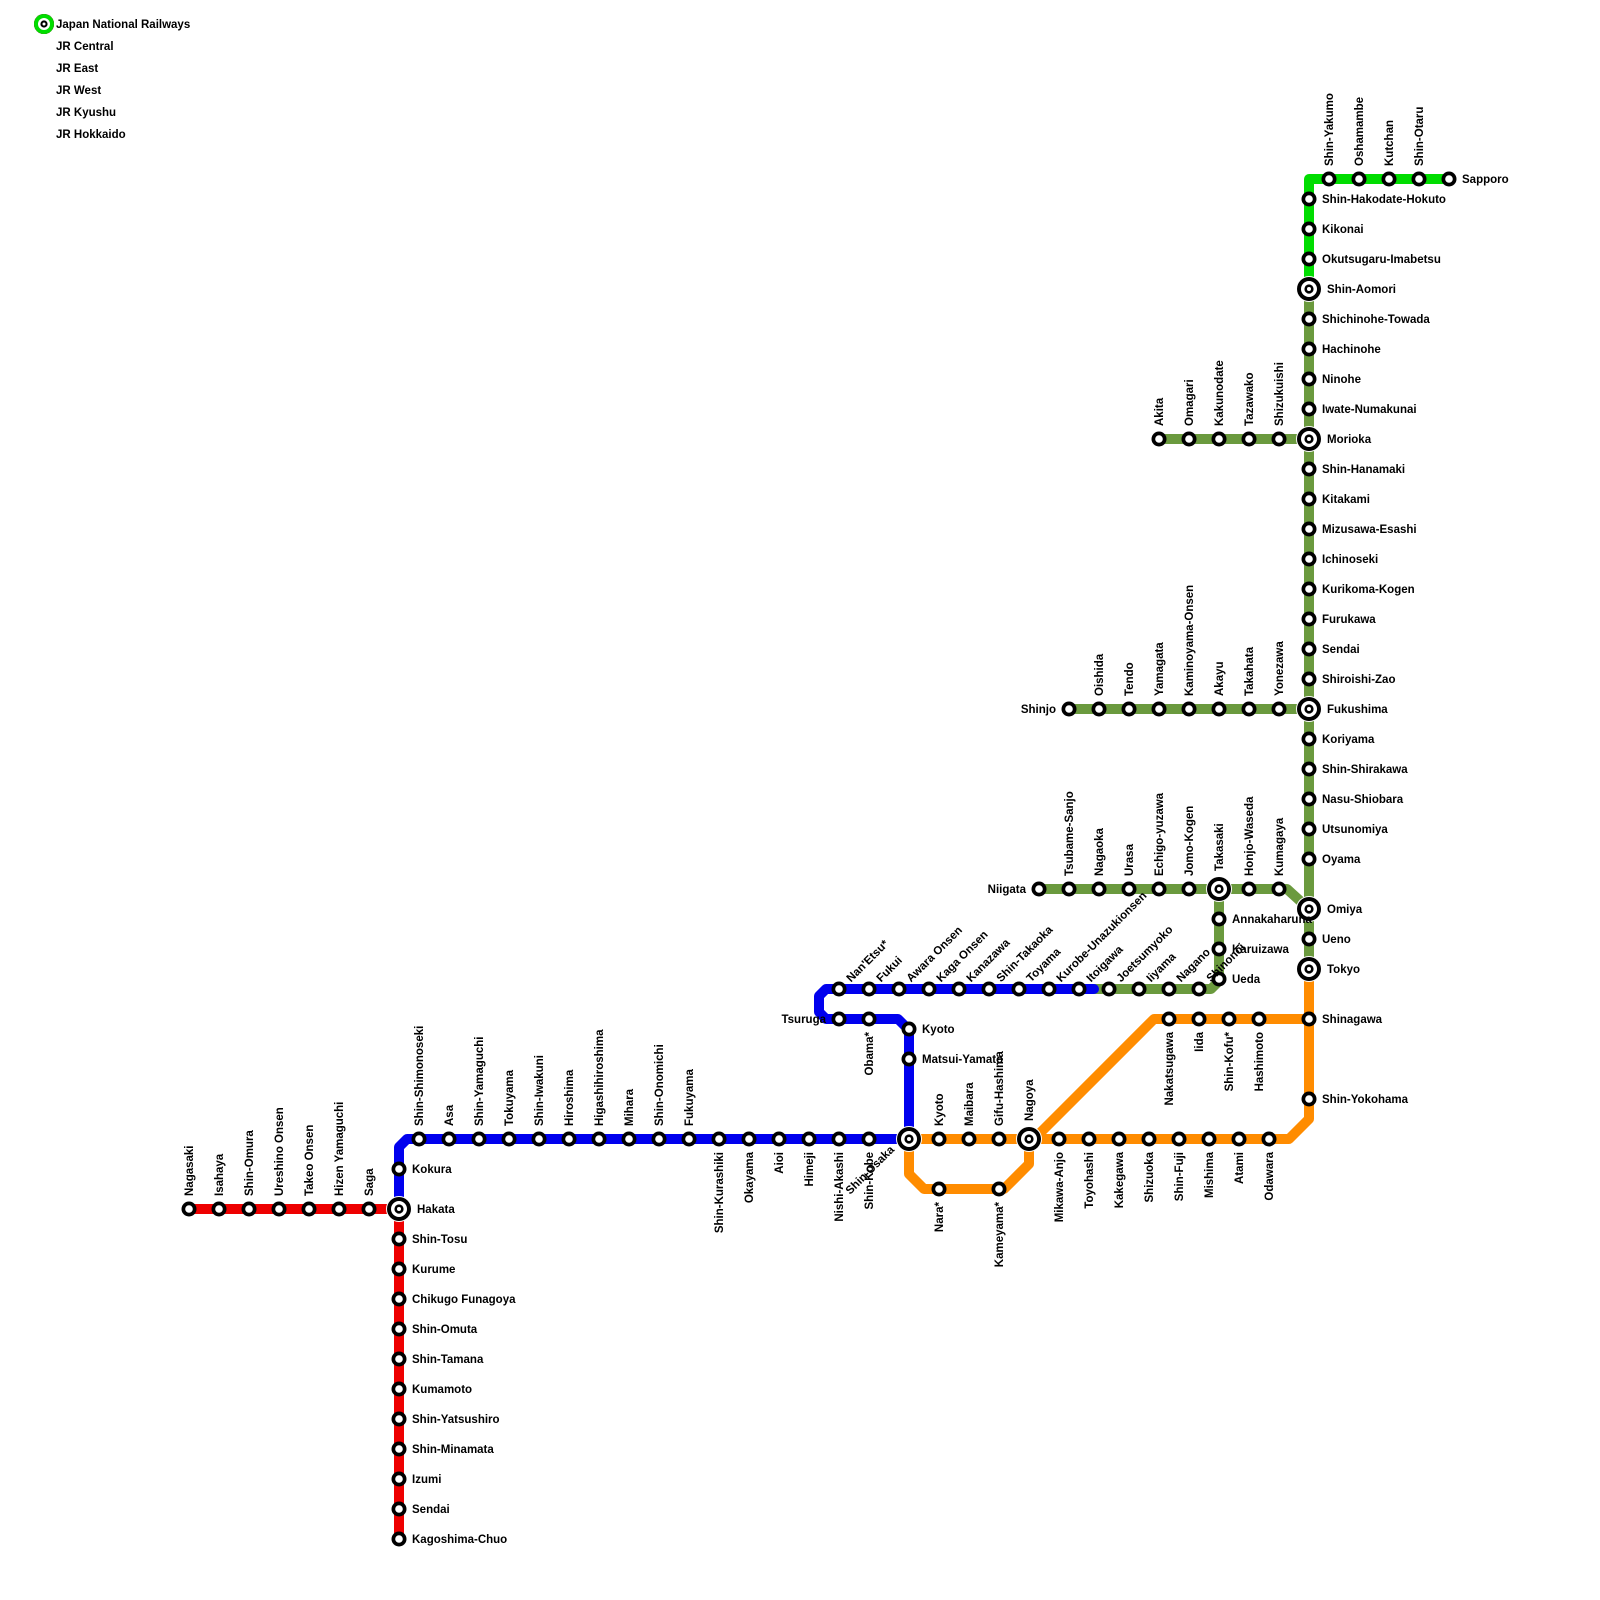 This screenshot has width=1600, height=1600. I want to click on station-nara: Nara*, so click(939, 1207).